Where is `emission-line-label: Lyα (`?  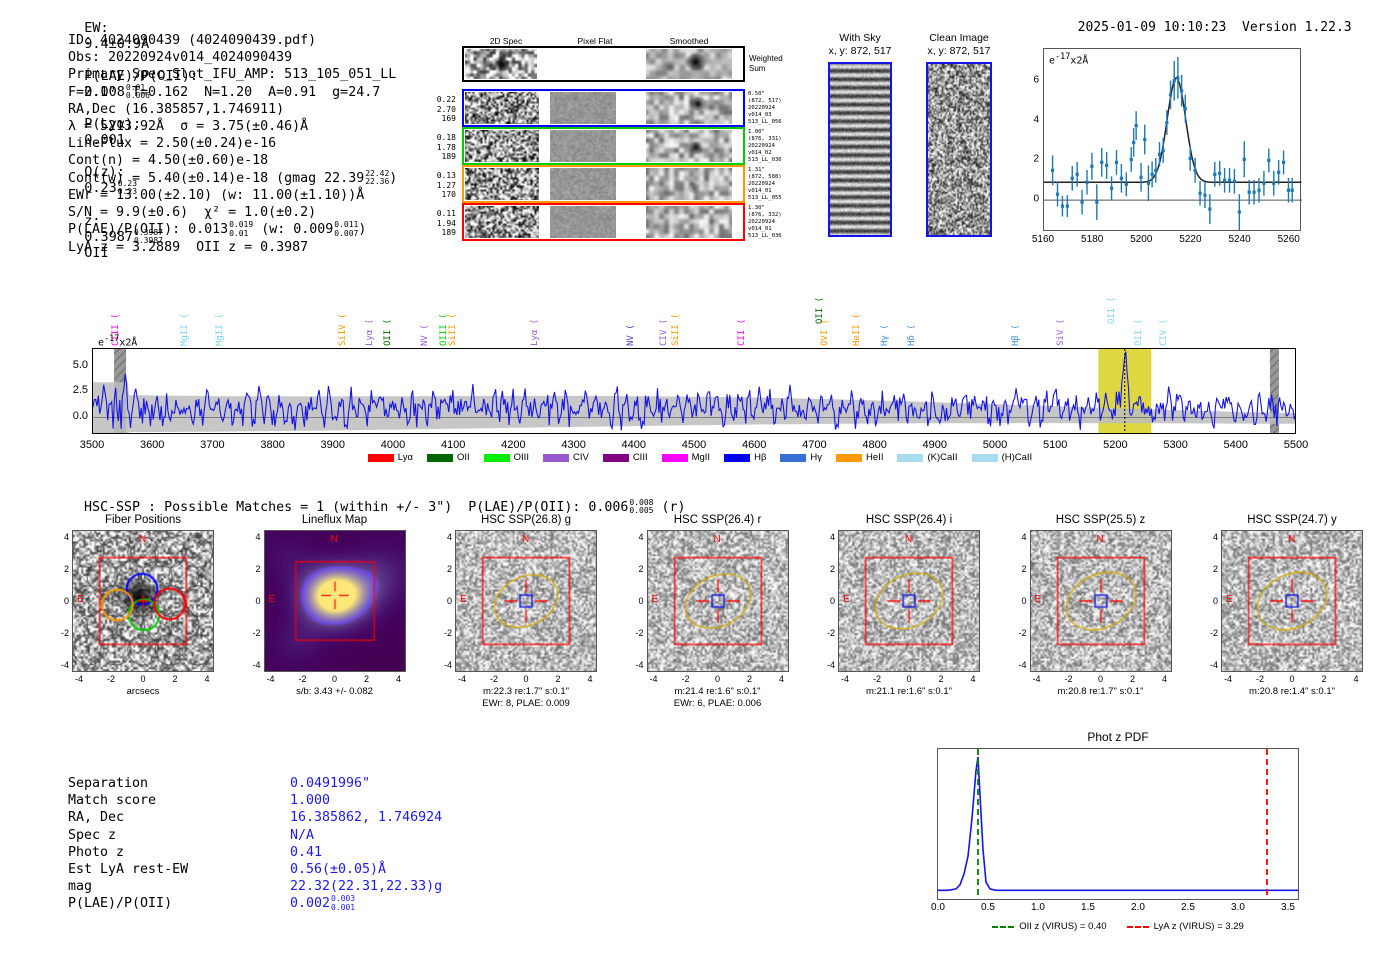 emission-line-label: Lyα ( is located at coordinates (370, 332).